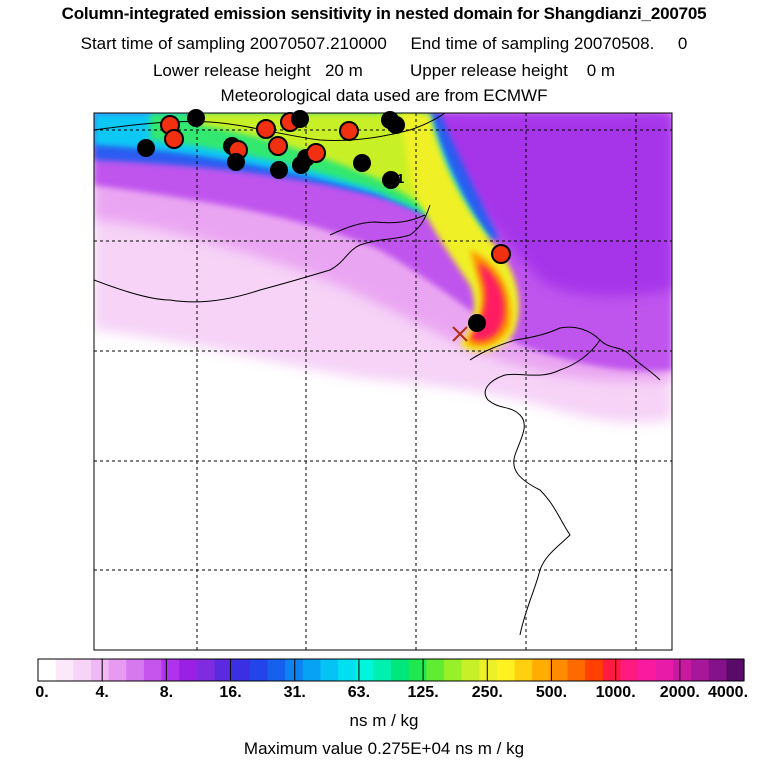  I want to click on start-time-label: Start time of sampling 20070507.210000, so click(233, 43).